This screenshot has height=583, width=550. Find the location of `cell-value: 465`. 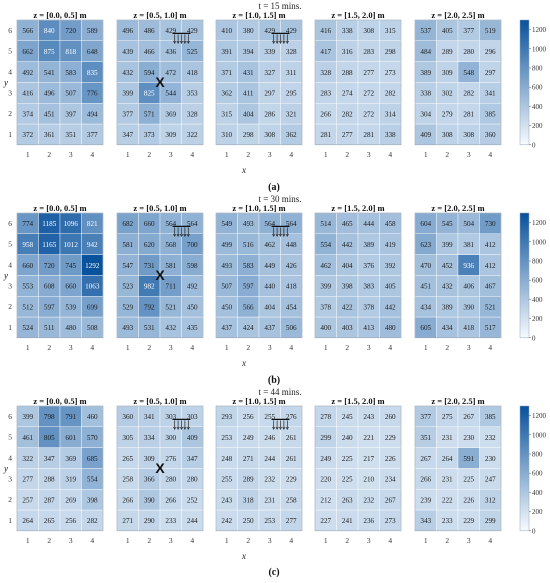

cell-value: 465 is located at coordinates (347, 224).